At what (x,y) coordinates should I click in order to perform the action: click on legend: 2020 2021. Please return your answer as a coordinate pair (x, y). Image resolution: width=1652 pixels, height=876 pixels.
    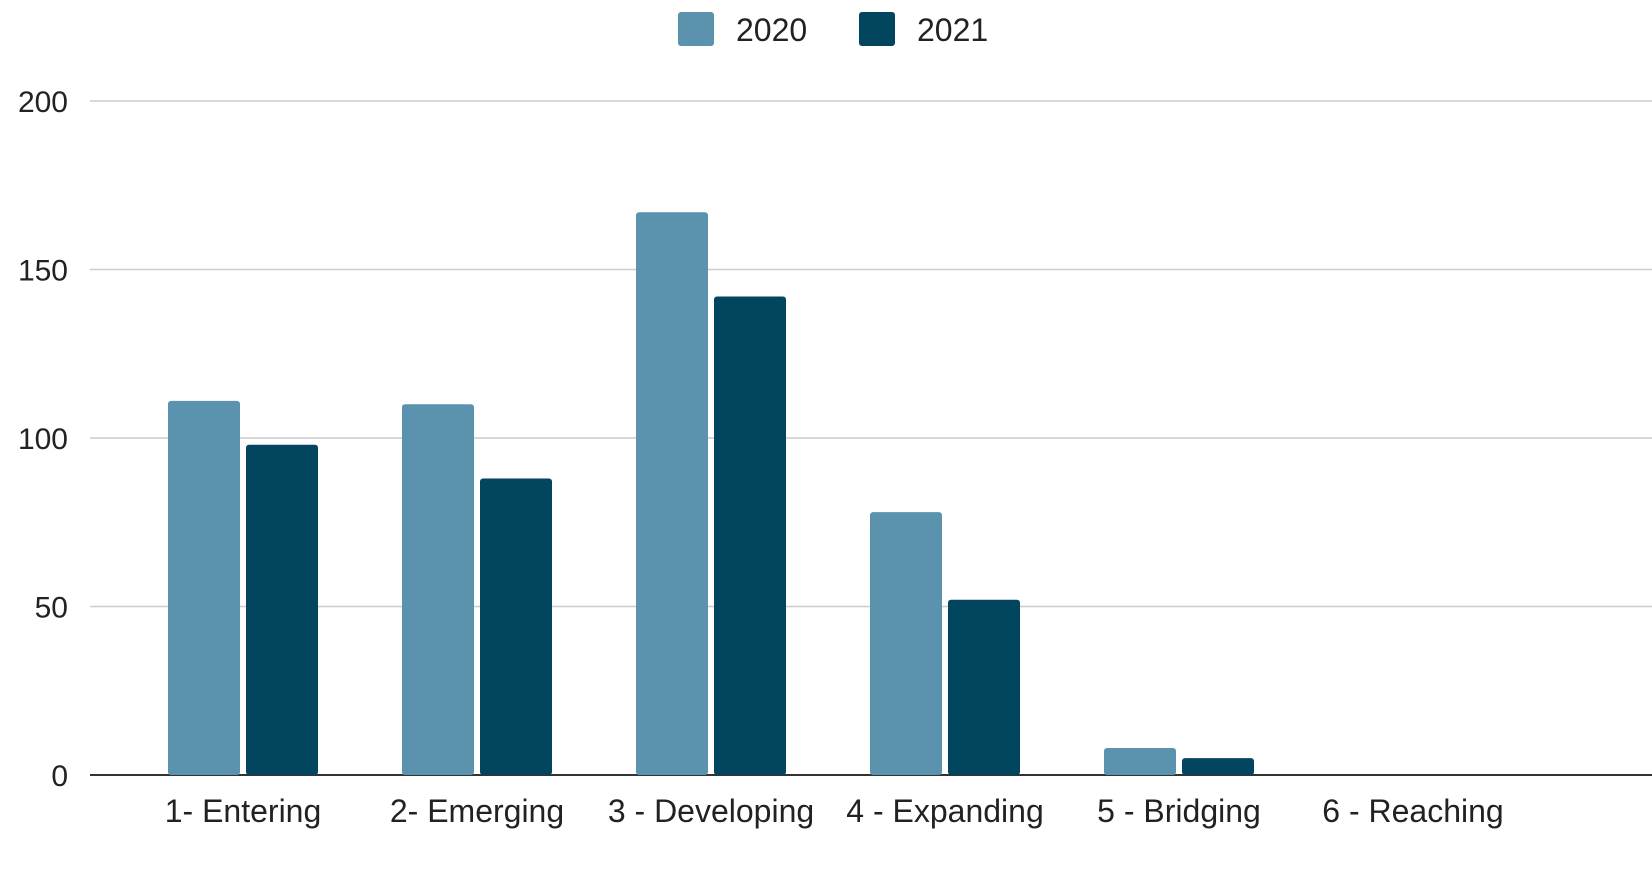
    Looking at the image, I should click on (833, 30).